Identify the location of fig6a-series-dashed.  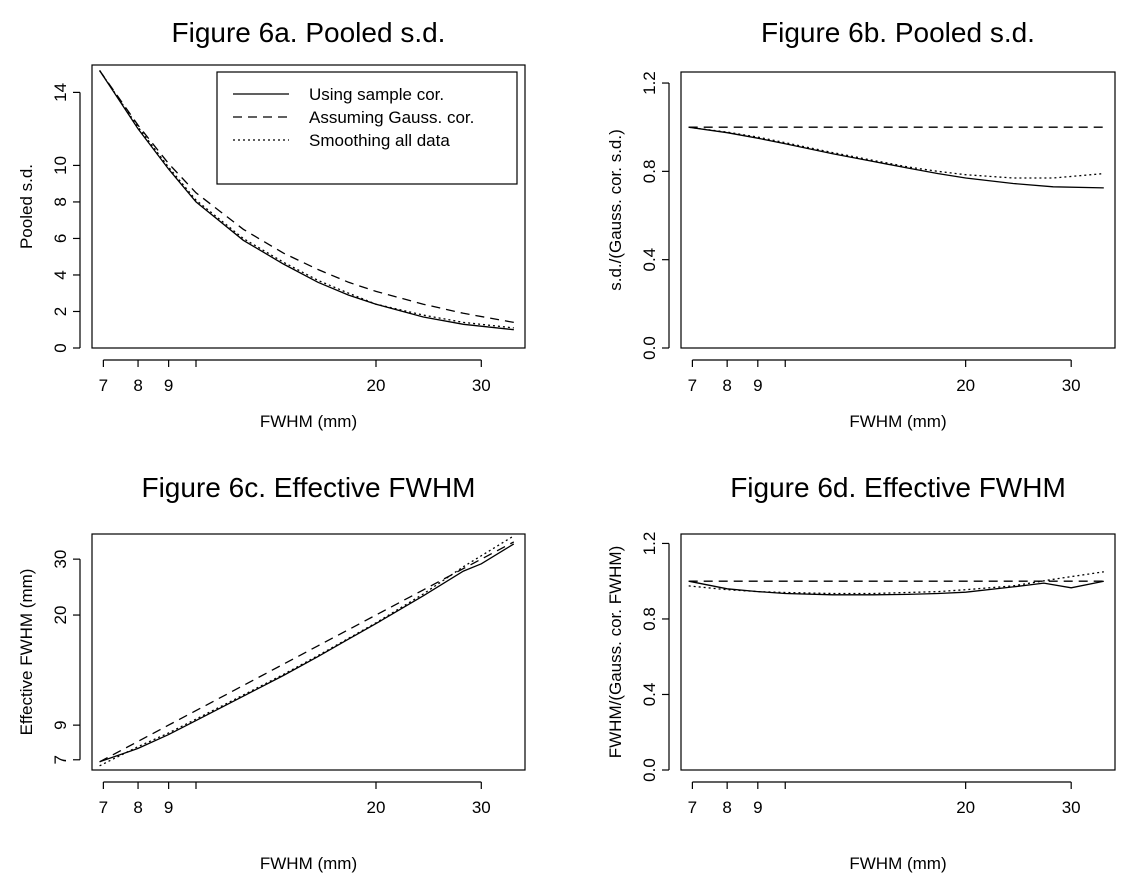
(306, 197).